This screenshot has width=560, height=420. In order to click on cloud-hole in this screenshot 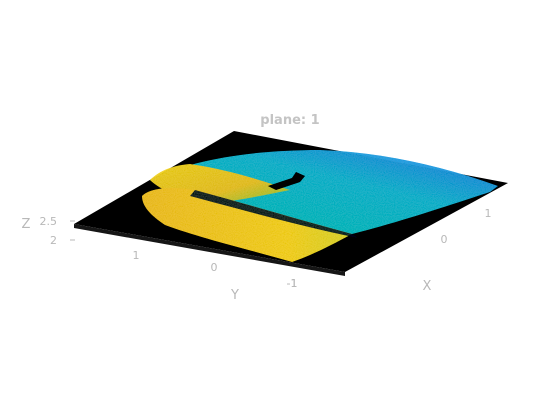, I will do `click(286, 181)`.